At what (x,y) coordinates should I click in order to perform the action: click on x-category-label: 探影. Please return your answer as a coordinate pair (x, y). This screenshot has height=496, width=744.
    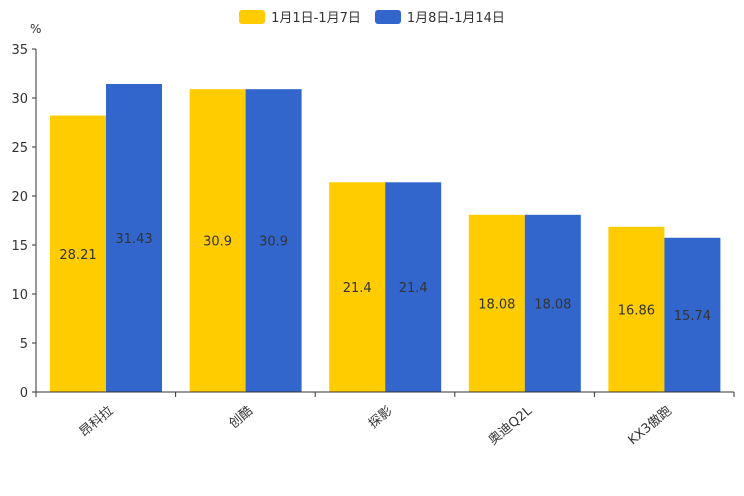
    Looking at the image, I should click on (381, 418).